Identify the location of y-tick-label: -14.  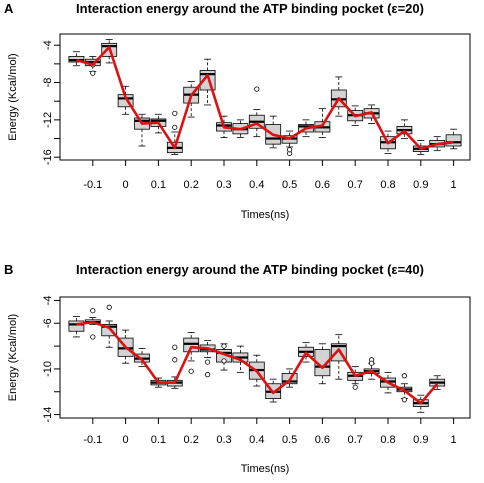
(48, 415).